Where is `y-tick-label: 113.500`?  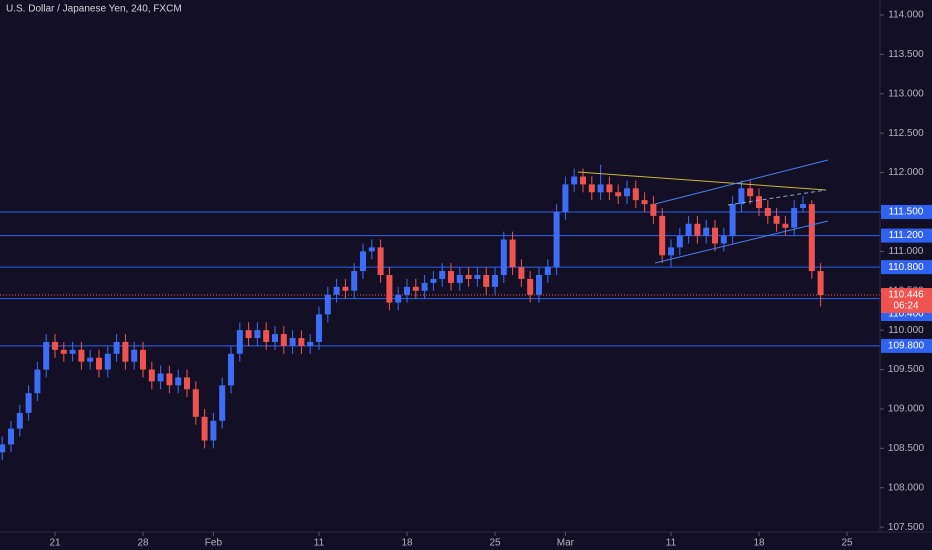
y-tick-label: 113.500 is located at coordinates (906, 54).